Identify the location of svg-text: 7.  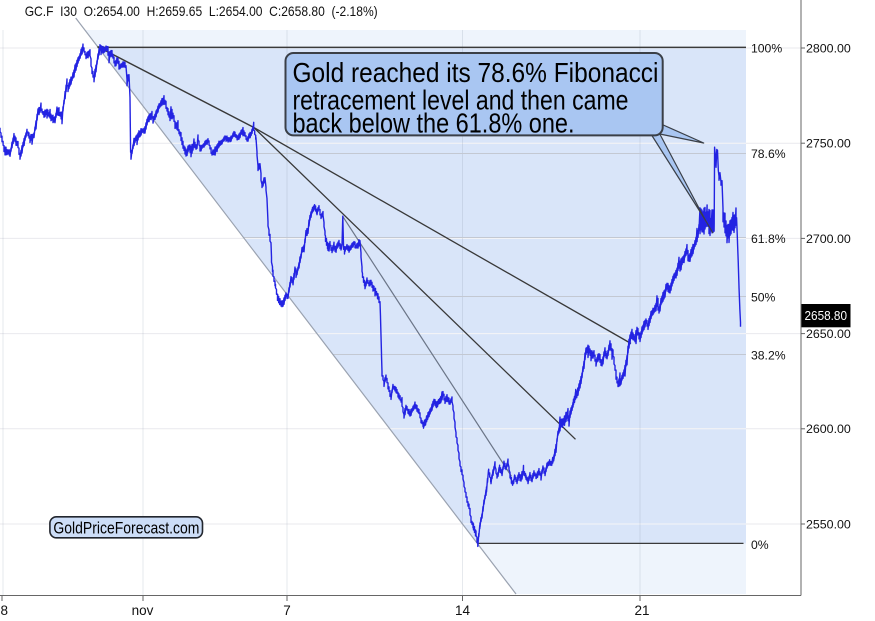
(287, 610).